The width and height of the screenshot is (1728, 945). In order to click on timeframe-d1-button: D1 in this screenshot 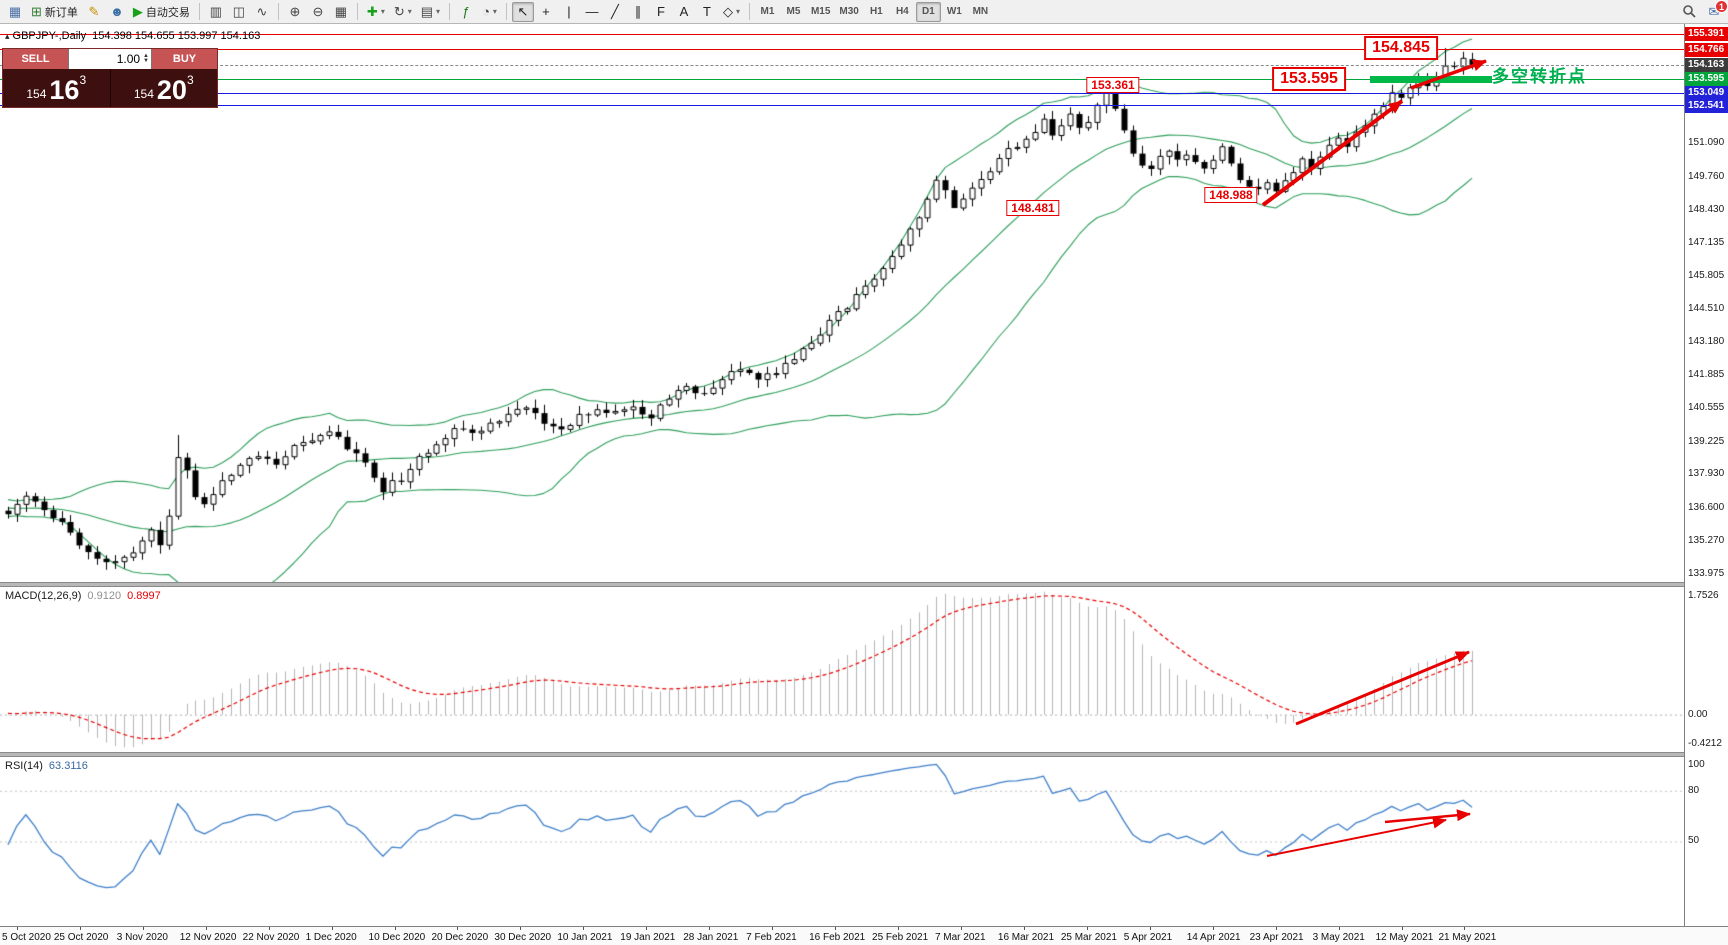, I will do `click(928, 11)`.